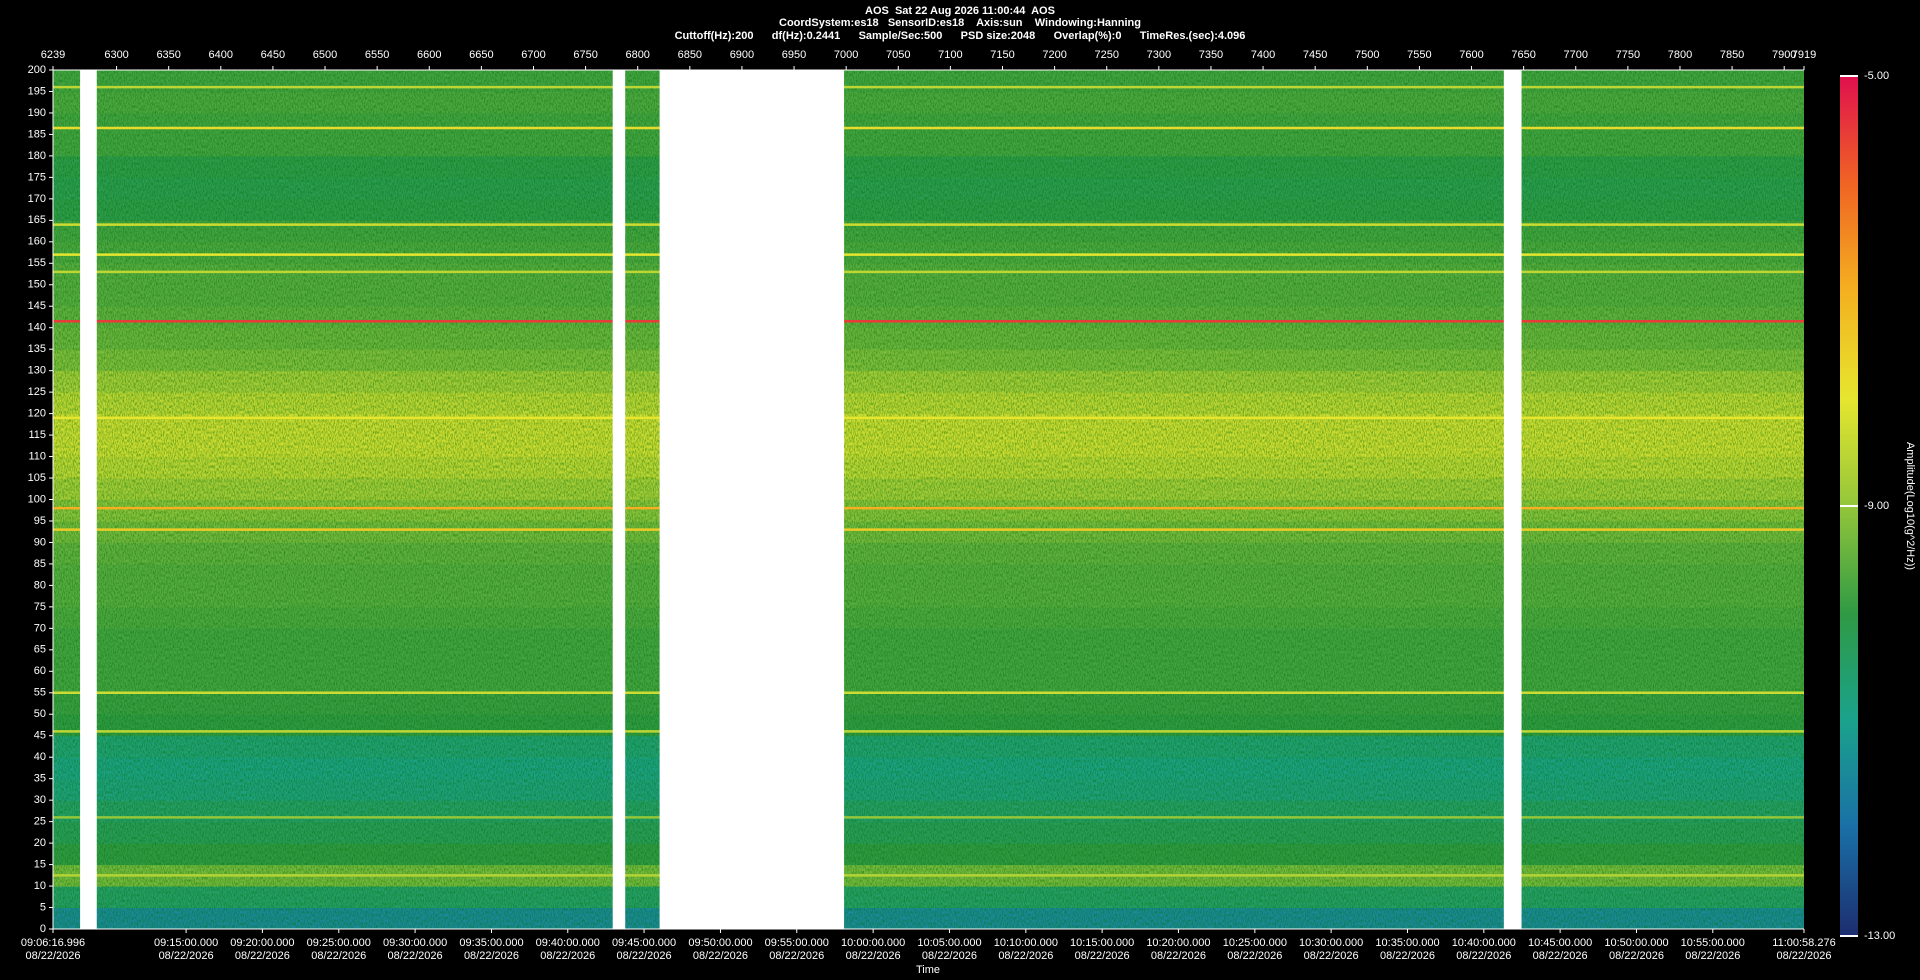 The height and width of the screenshot is (980, 1920). I want to click on y-tick-label: 160, so click(37, 242).